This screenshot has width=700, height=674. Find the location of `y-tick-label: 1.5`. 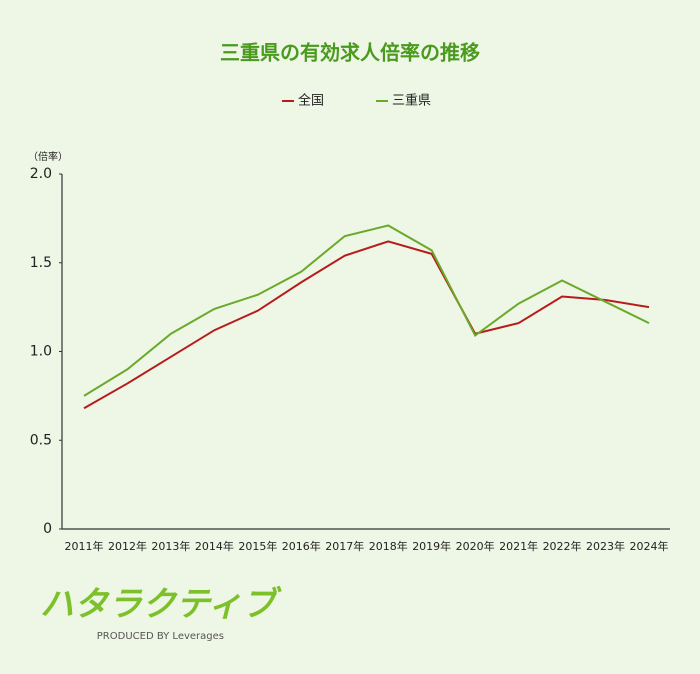

y-tick-label: 1.5 is located at coordinates (41, 263).